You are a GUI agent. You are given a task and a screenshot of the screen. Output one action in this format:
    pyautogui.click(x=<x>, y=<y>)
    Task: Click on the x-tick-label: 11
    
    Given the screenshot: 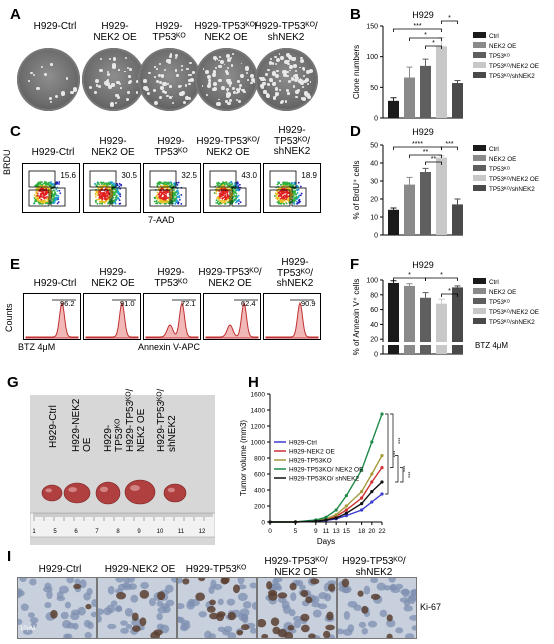 What is the action you would take?
    pyautogui.click(x=326, y=531)
    